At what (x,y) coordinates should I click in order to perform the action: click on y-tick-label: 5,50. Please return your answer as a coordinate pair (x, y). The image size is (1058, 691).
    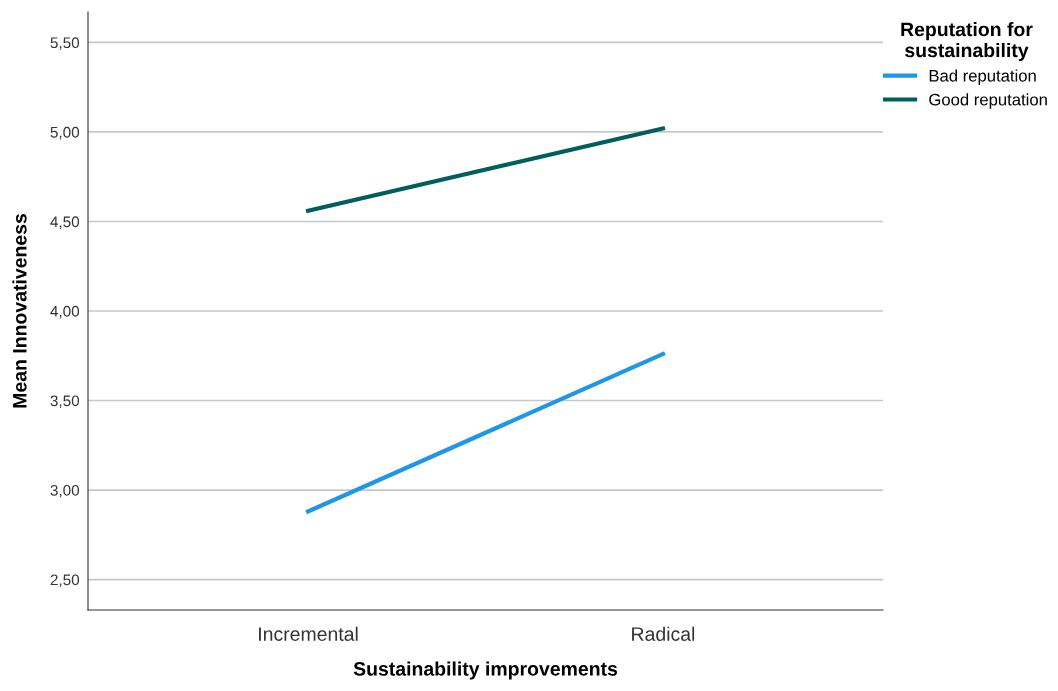
    Looking at the image, I should click on (65, 43).